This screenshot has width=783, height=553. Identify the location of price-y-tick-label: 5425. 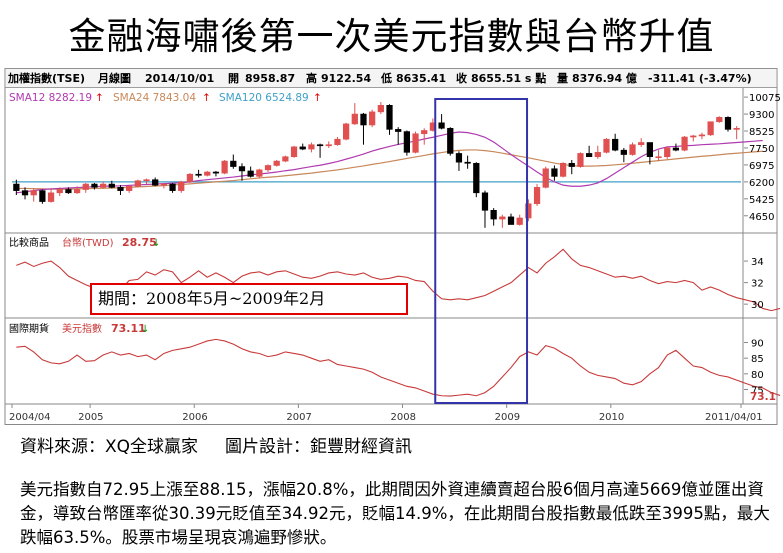
(761, 200).